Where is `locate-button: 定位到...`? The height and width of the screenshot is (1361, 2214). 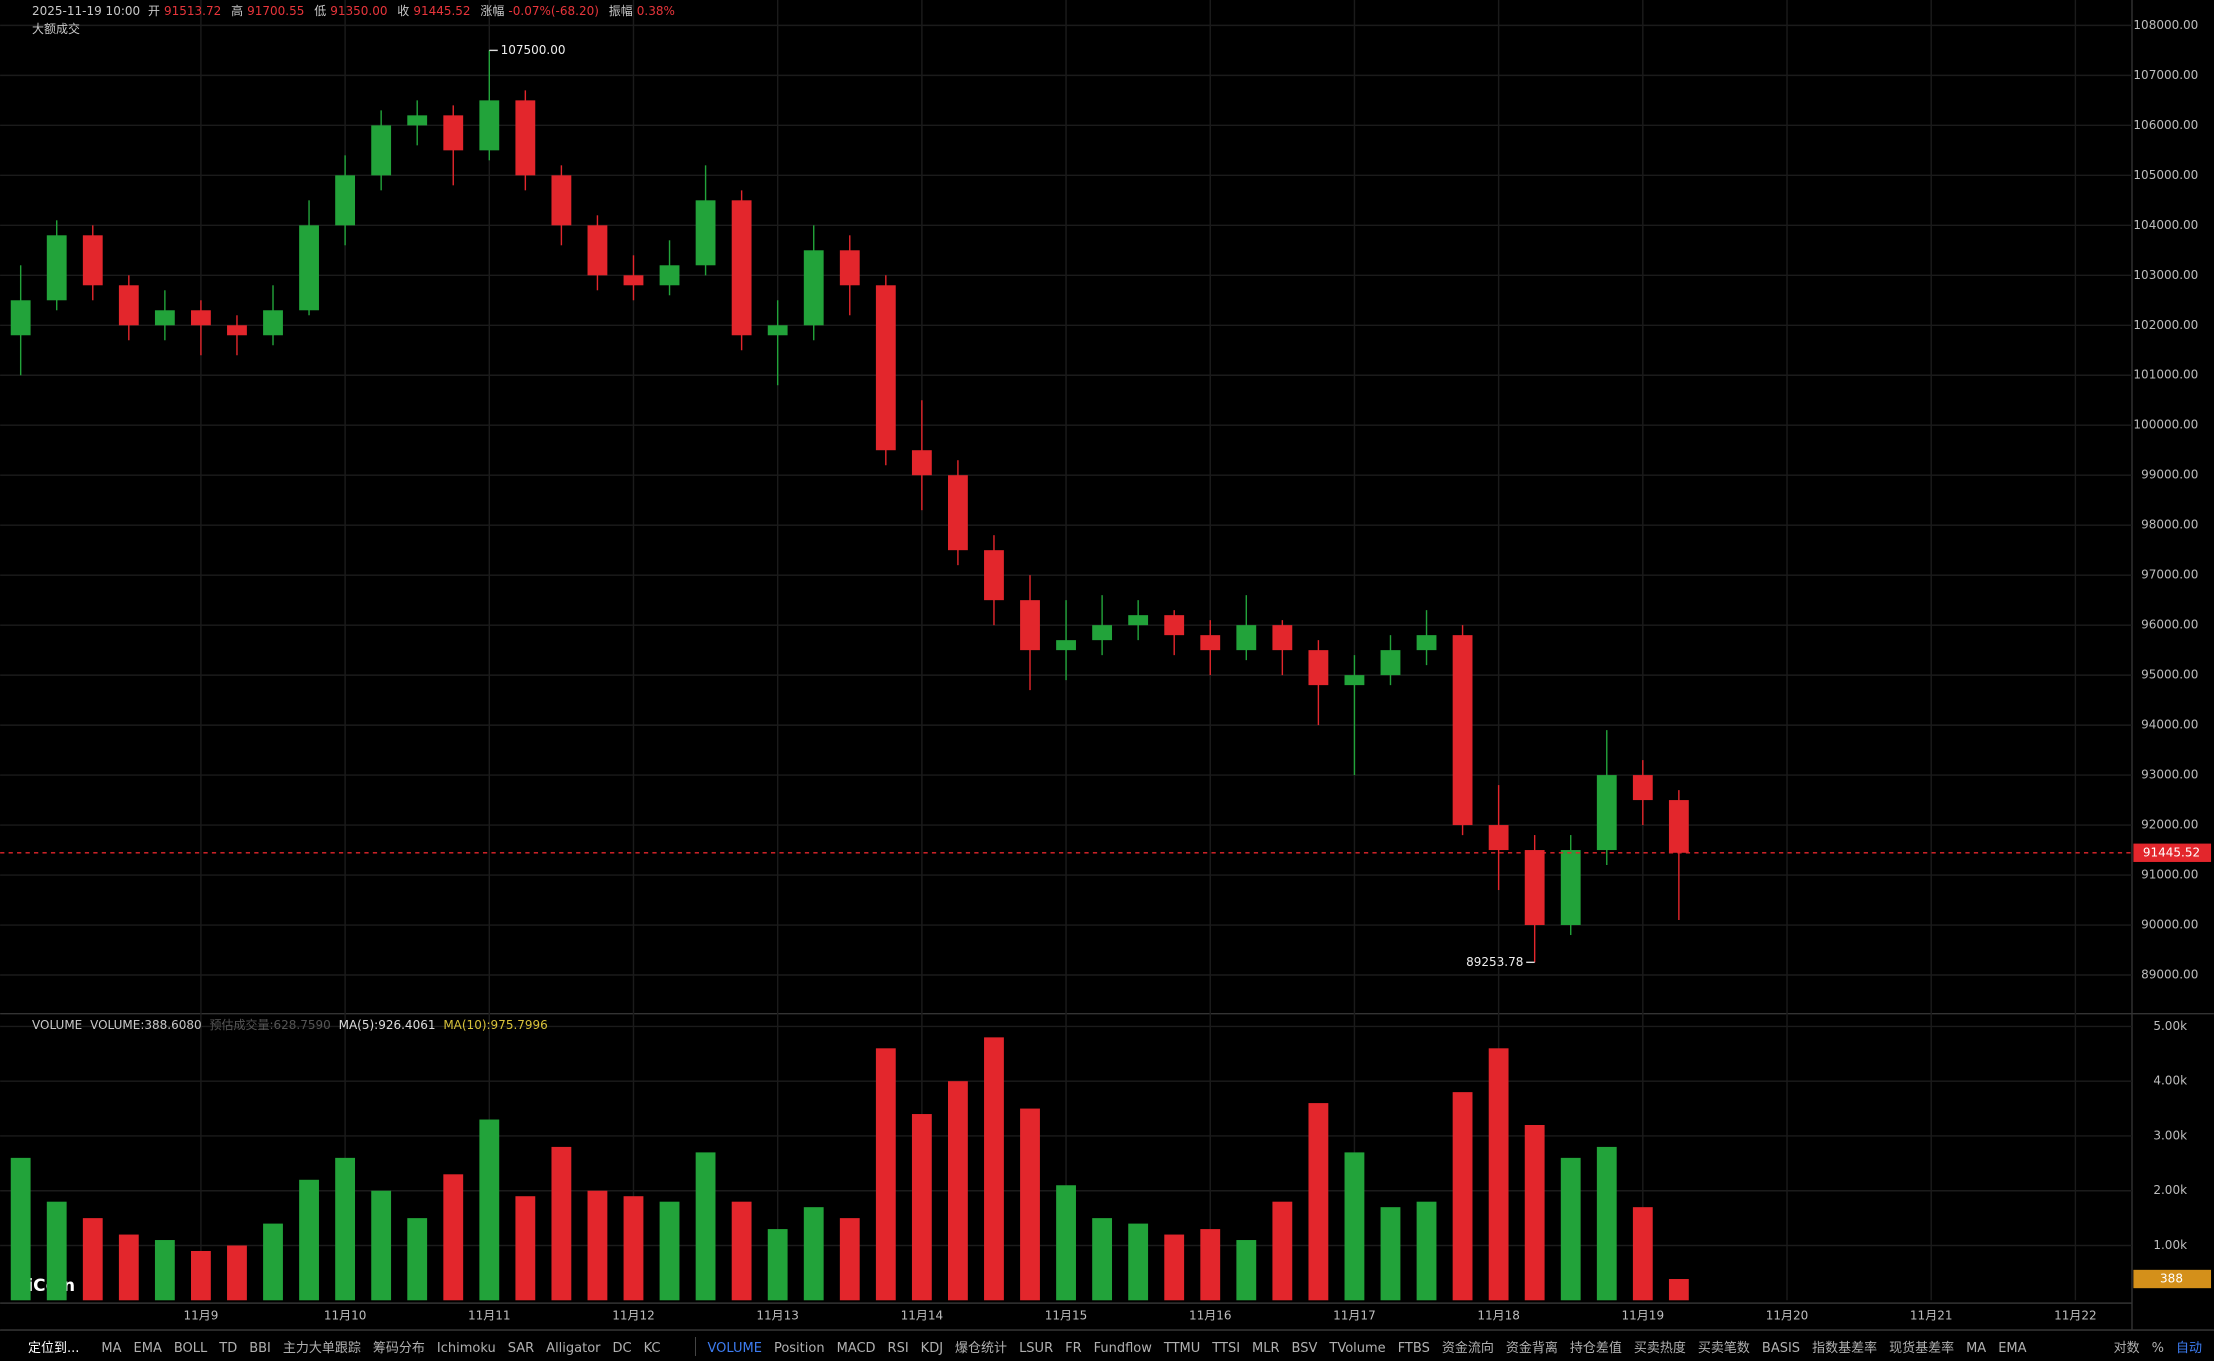
locate-button: 定位到... is located at coordinates (54, 1348).